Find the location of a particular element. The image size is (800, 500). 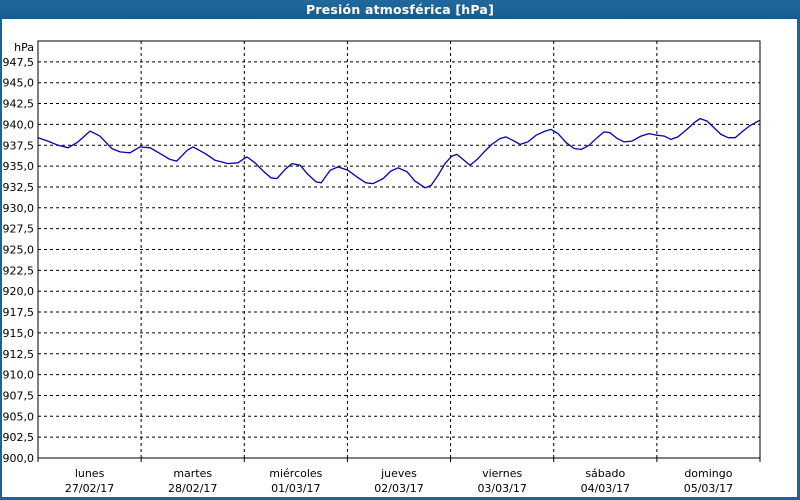

x-date-label: 28/02/17 is located at coordinates (192, 488).